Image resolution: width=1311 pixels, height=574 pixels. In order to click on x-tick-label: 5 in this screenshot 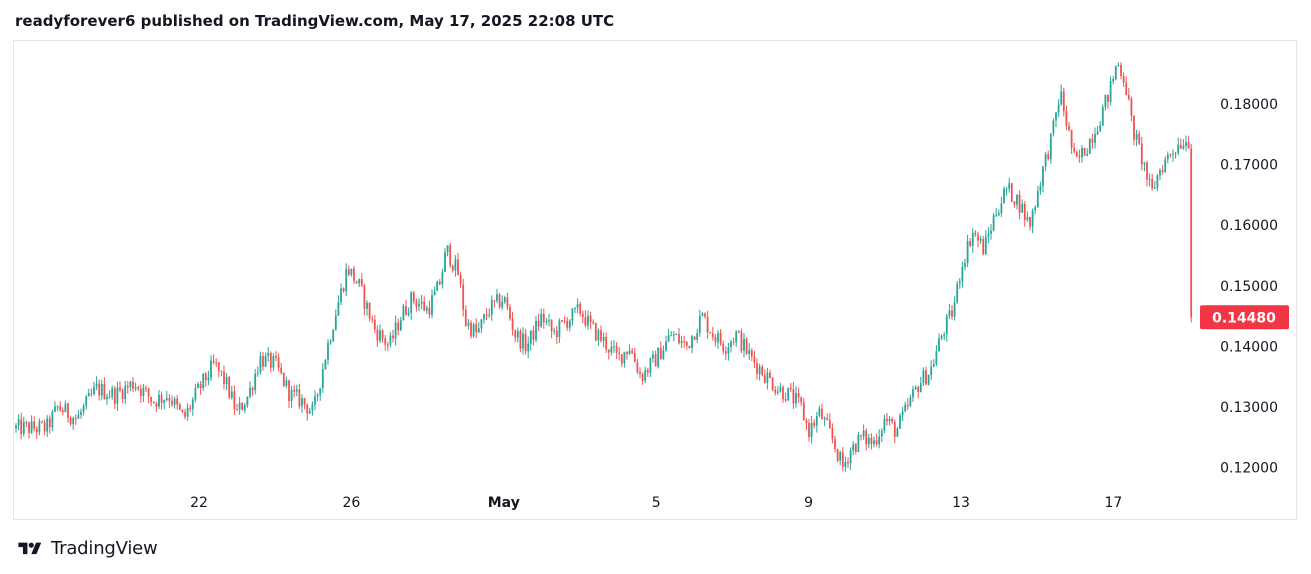, I will do `click(656, 503)`.